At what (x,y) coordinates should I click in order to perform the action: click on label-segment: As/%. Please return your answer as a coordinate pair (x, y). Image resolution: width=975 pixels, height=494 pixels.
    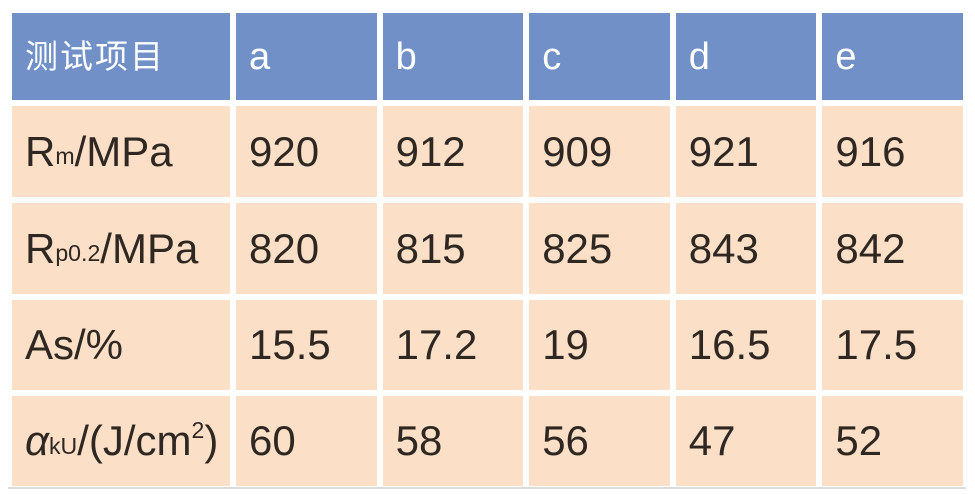
    Looking at the image, I should click on (74, 344).